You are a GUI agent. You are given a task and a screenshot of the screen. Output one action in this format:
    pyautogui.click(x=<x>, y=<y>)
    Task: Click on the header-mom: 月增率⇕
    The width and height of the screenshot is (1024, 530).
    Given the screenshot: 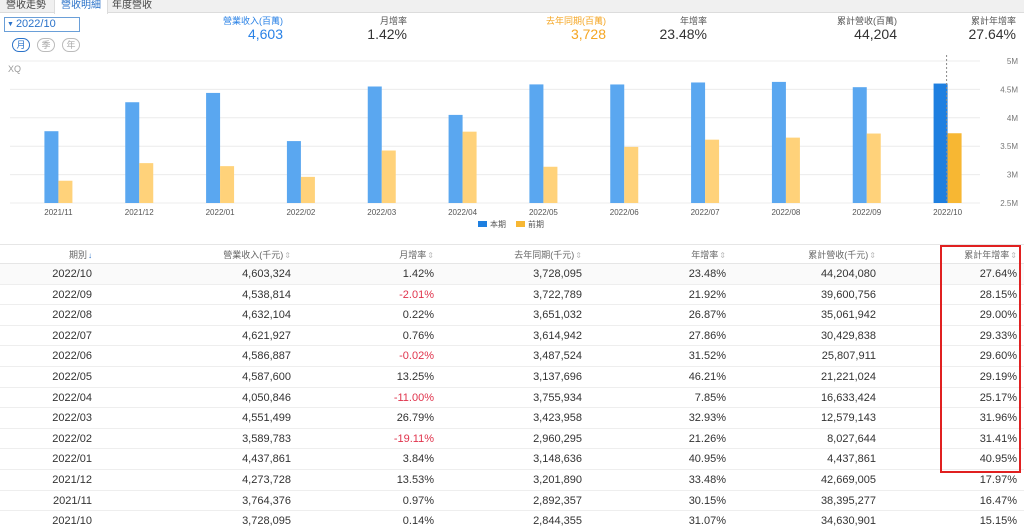 What is the action you would take?
    pyautogui.click(x=416, y=255)
    